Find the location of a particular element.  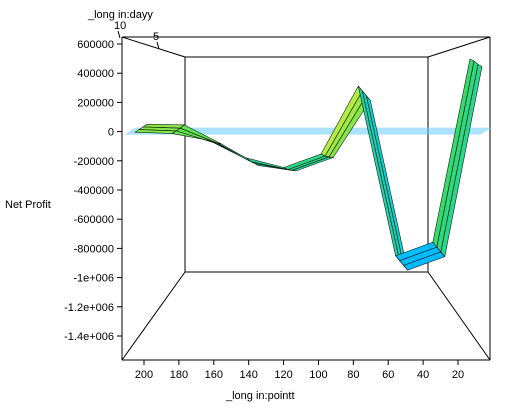

y-tick-label: 5 is located at coordinates (156, 37).